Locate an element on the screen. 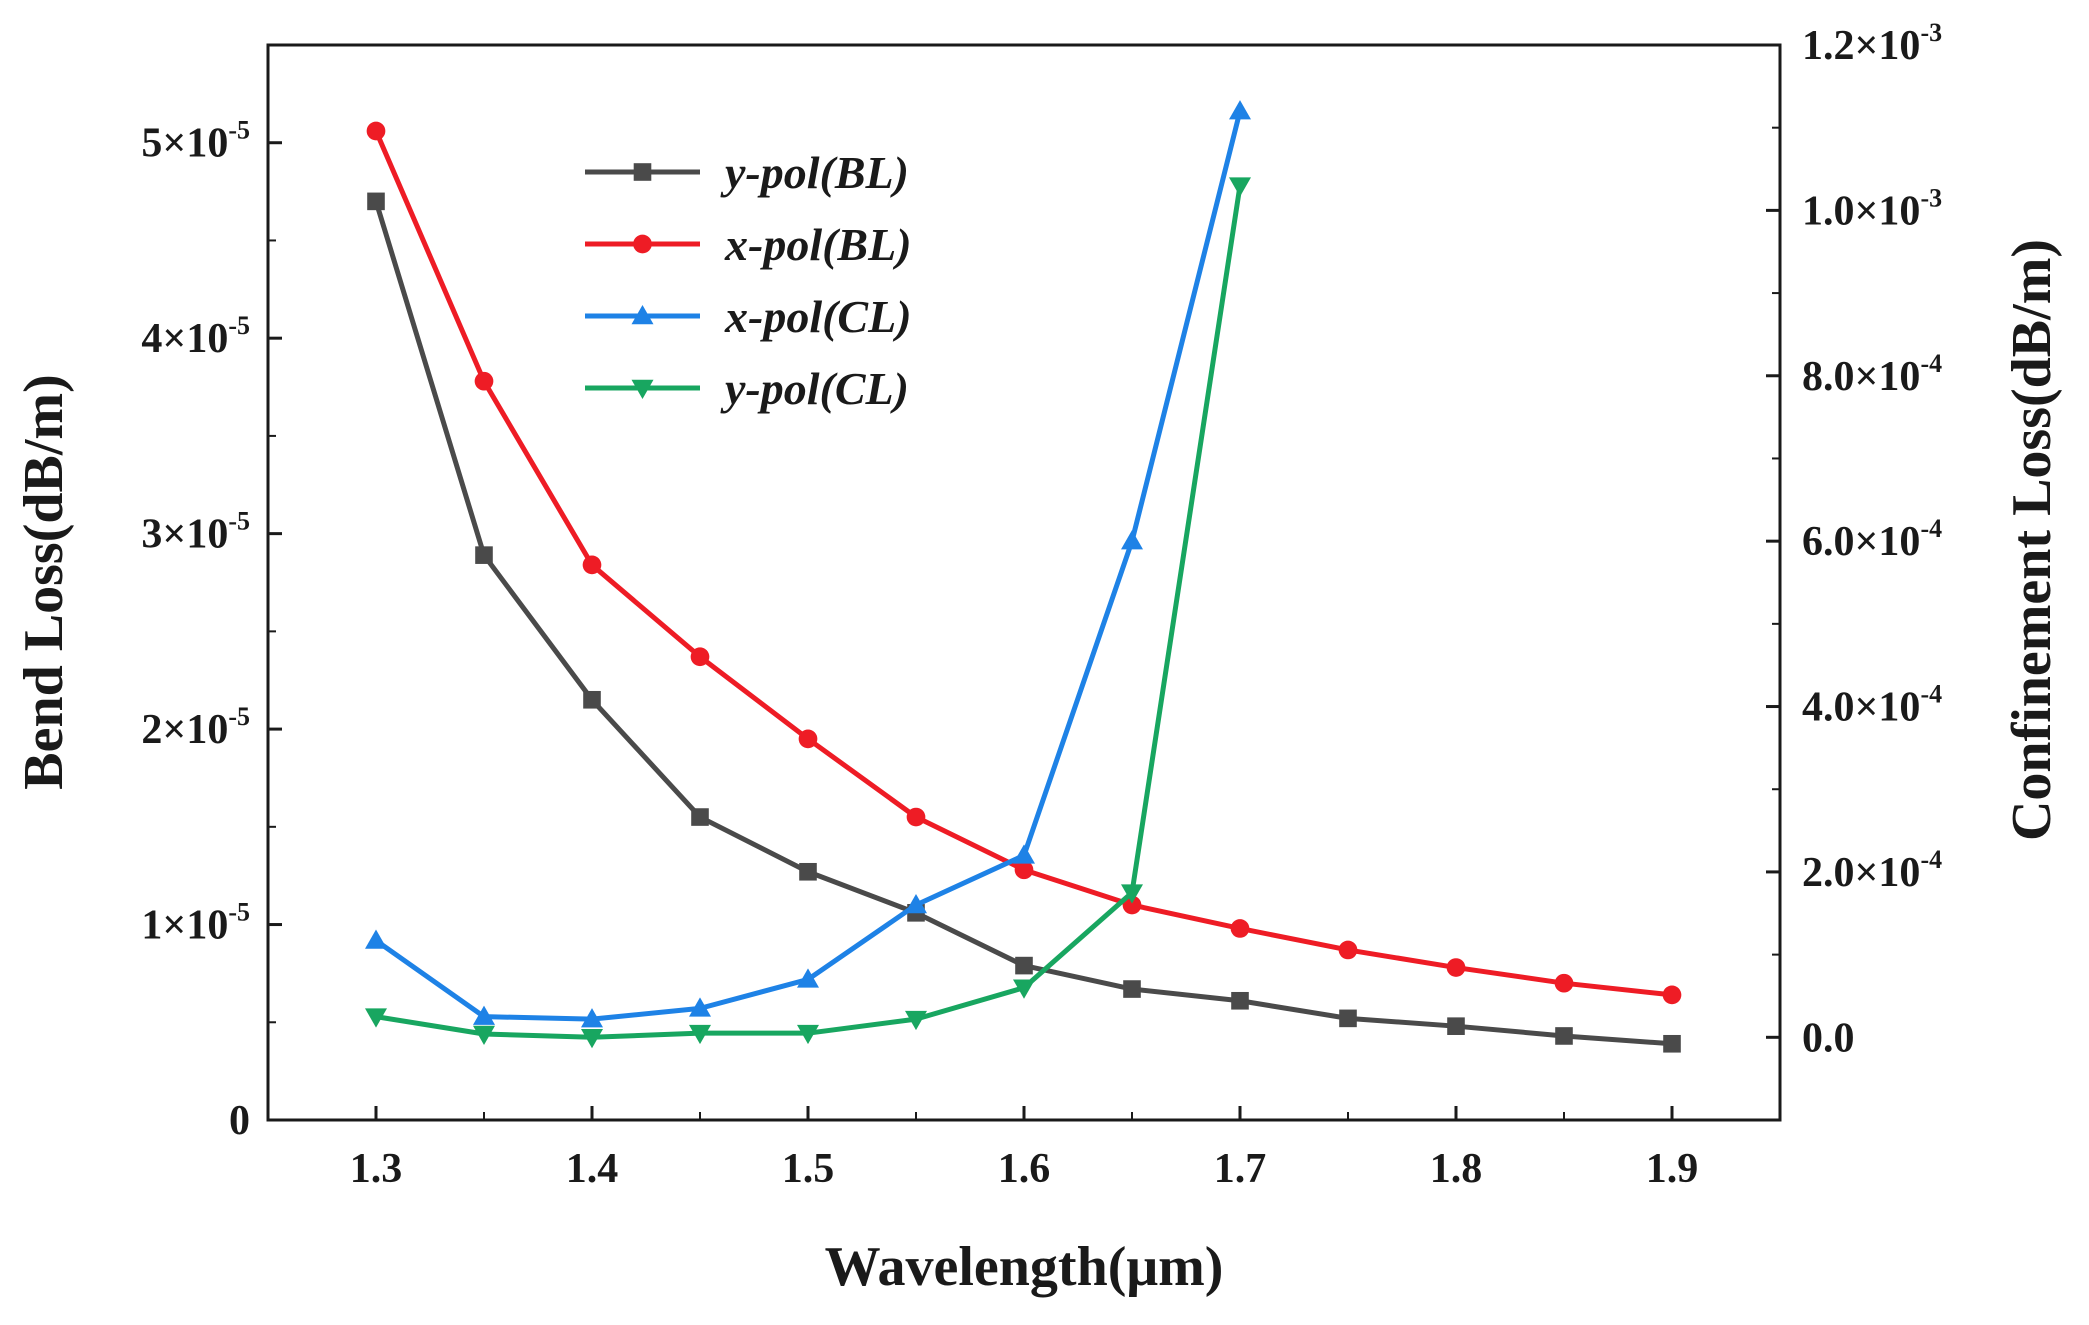 This screenshot has height=1325, width=2089. y-right-tick-label: 1.2×10⁻³ is located at coordinates (1872, 43).